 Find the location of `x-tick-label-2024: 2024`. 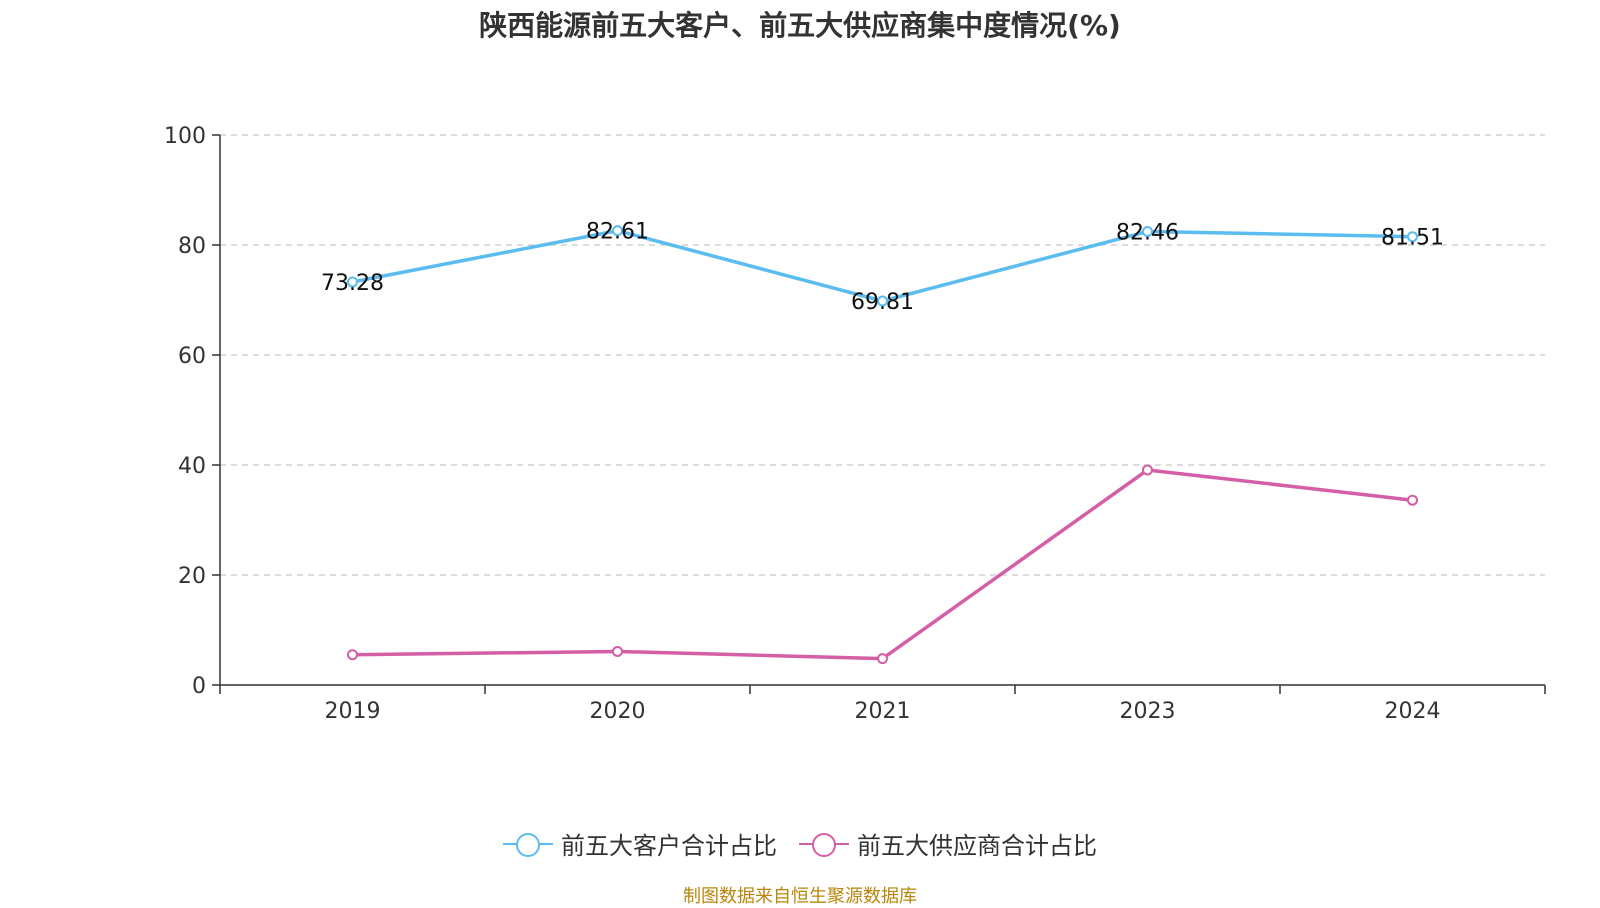

x-tick-label-2024: 2024 is located at coordinates (1413, 711).